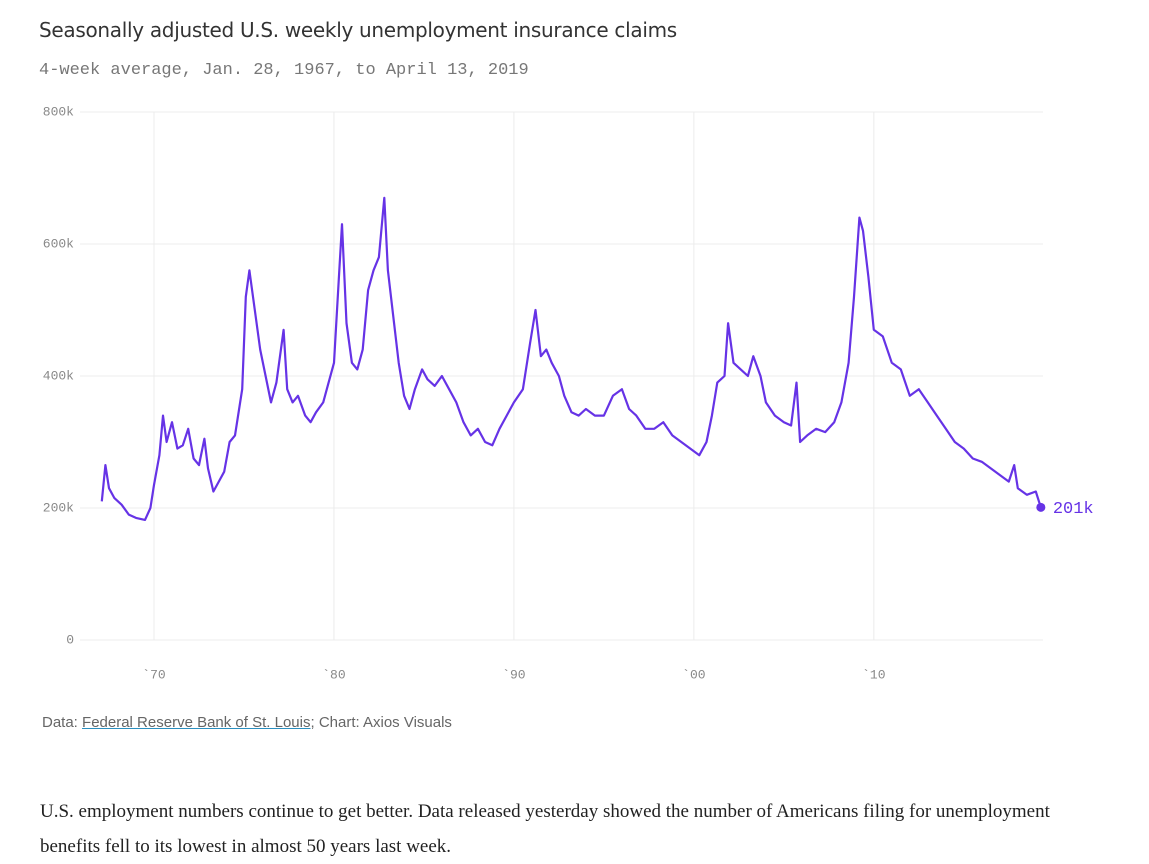 Image resolution: width=1149 pixels, height=864 pixels. Describe the element at coordinates (513, 674) in the screenshot. I see `x-tick-label: `90` at that location.